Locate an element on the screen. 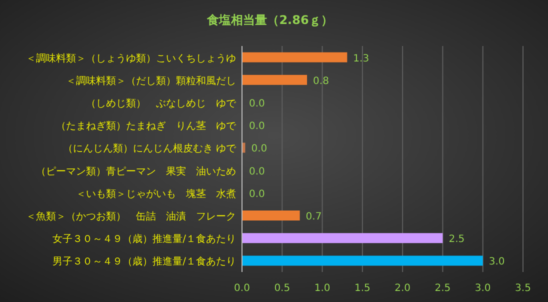 The height and width of the screenshot is (302, 548). text: 0.5 is located at coordinates (282, 288).